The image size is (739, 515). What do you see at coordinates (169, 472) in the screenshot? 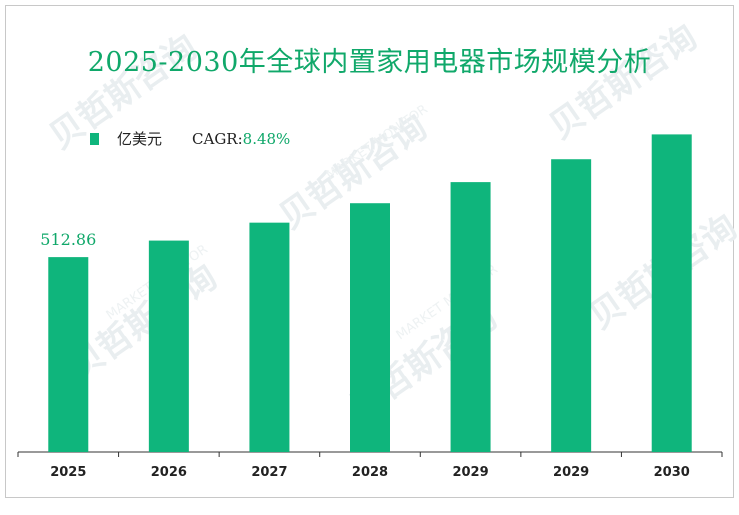
I see `x-tick-label: 2026` at bounding box center [169, 472].